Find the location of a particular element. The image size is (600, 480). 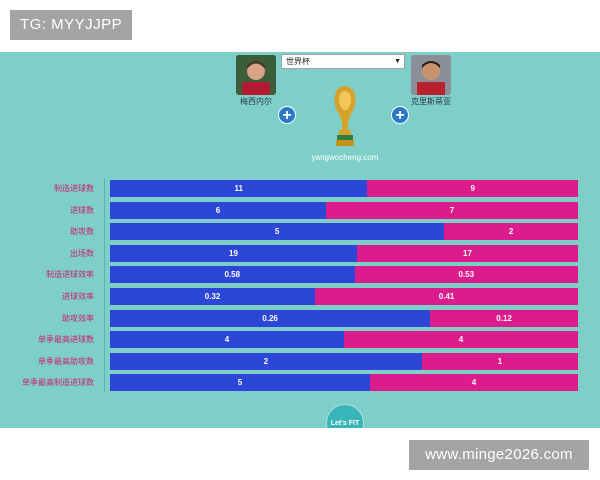

left-value-label: 0.58 is located at coordinates (232, 275).